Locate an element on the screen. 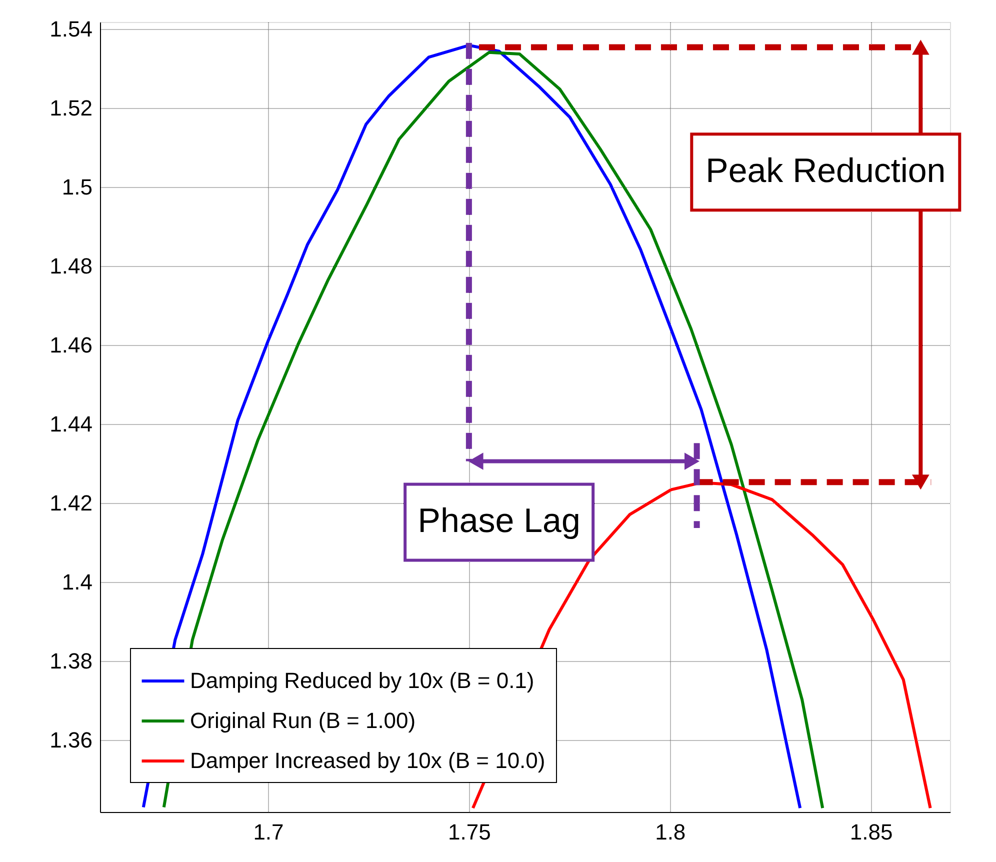 Image resolution: width=996 pixels, height=862 pixels. legend-label: Damper Increased by 10x (B = 10.0) is located at coordinates (368, 760).